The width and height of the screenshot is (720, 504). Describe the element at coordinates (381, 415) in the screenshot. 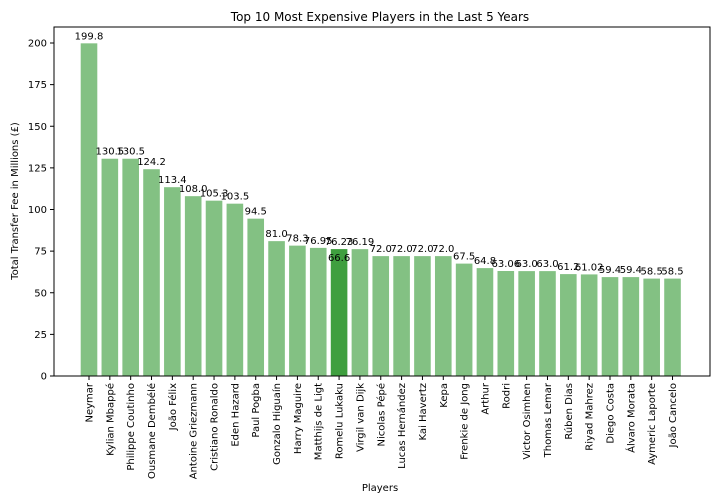

I see `x-tick-label: Nicolas Pépé` at that location.